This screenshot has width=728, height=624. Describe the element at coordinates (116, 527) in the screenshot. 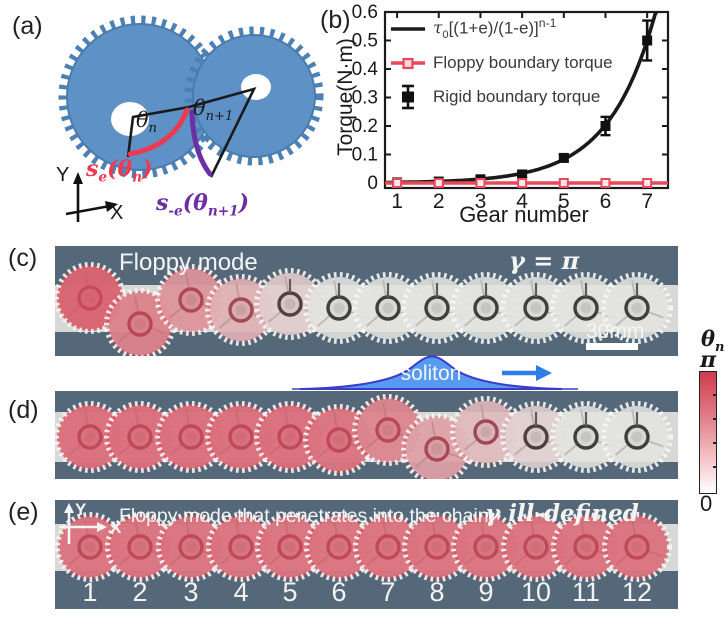

I see `panel-e-x-axis-letter: X` at that location.